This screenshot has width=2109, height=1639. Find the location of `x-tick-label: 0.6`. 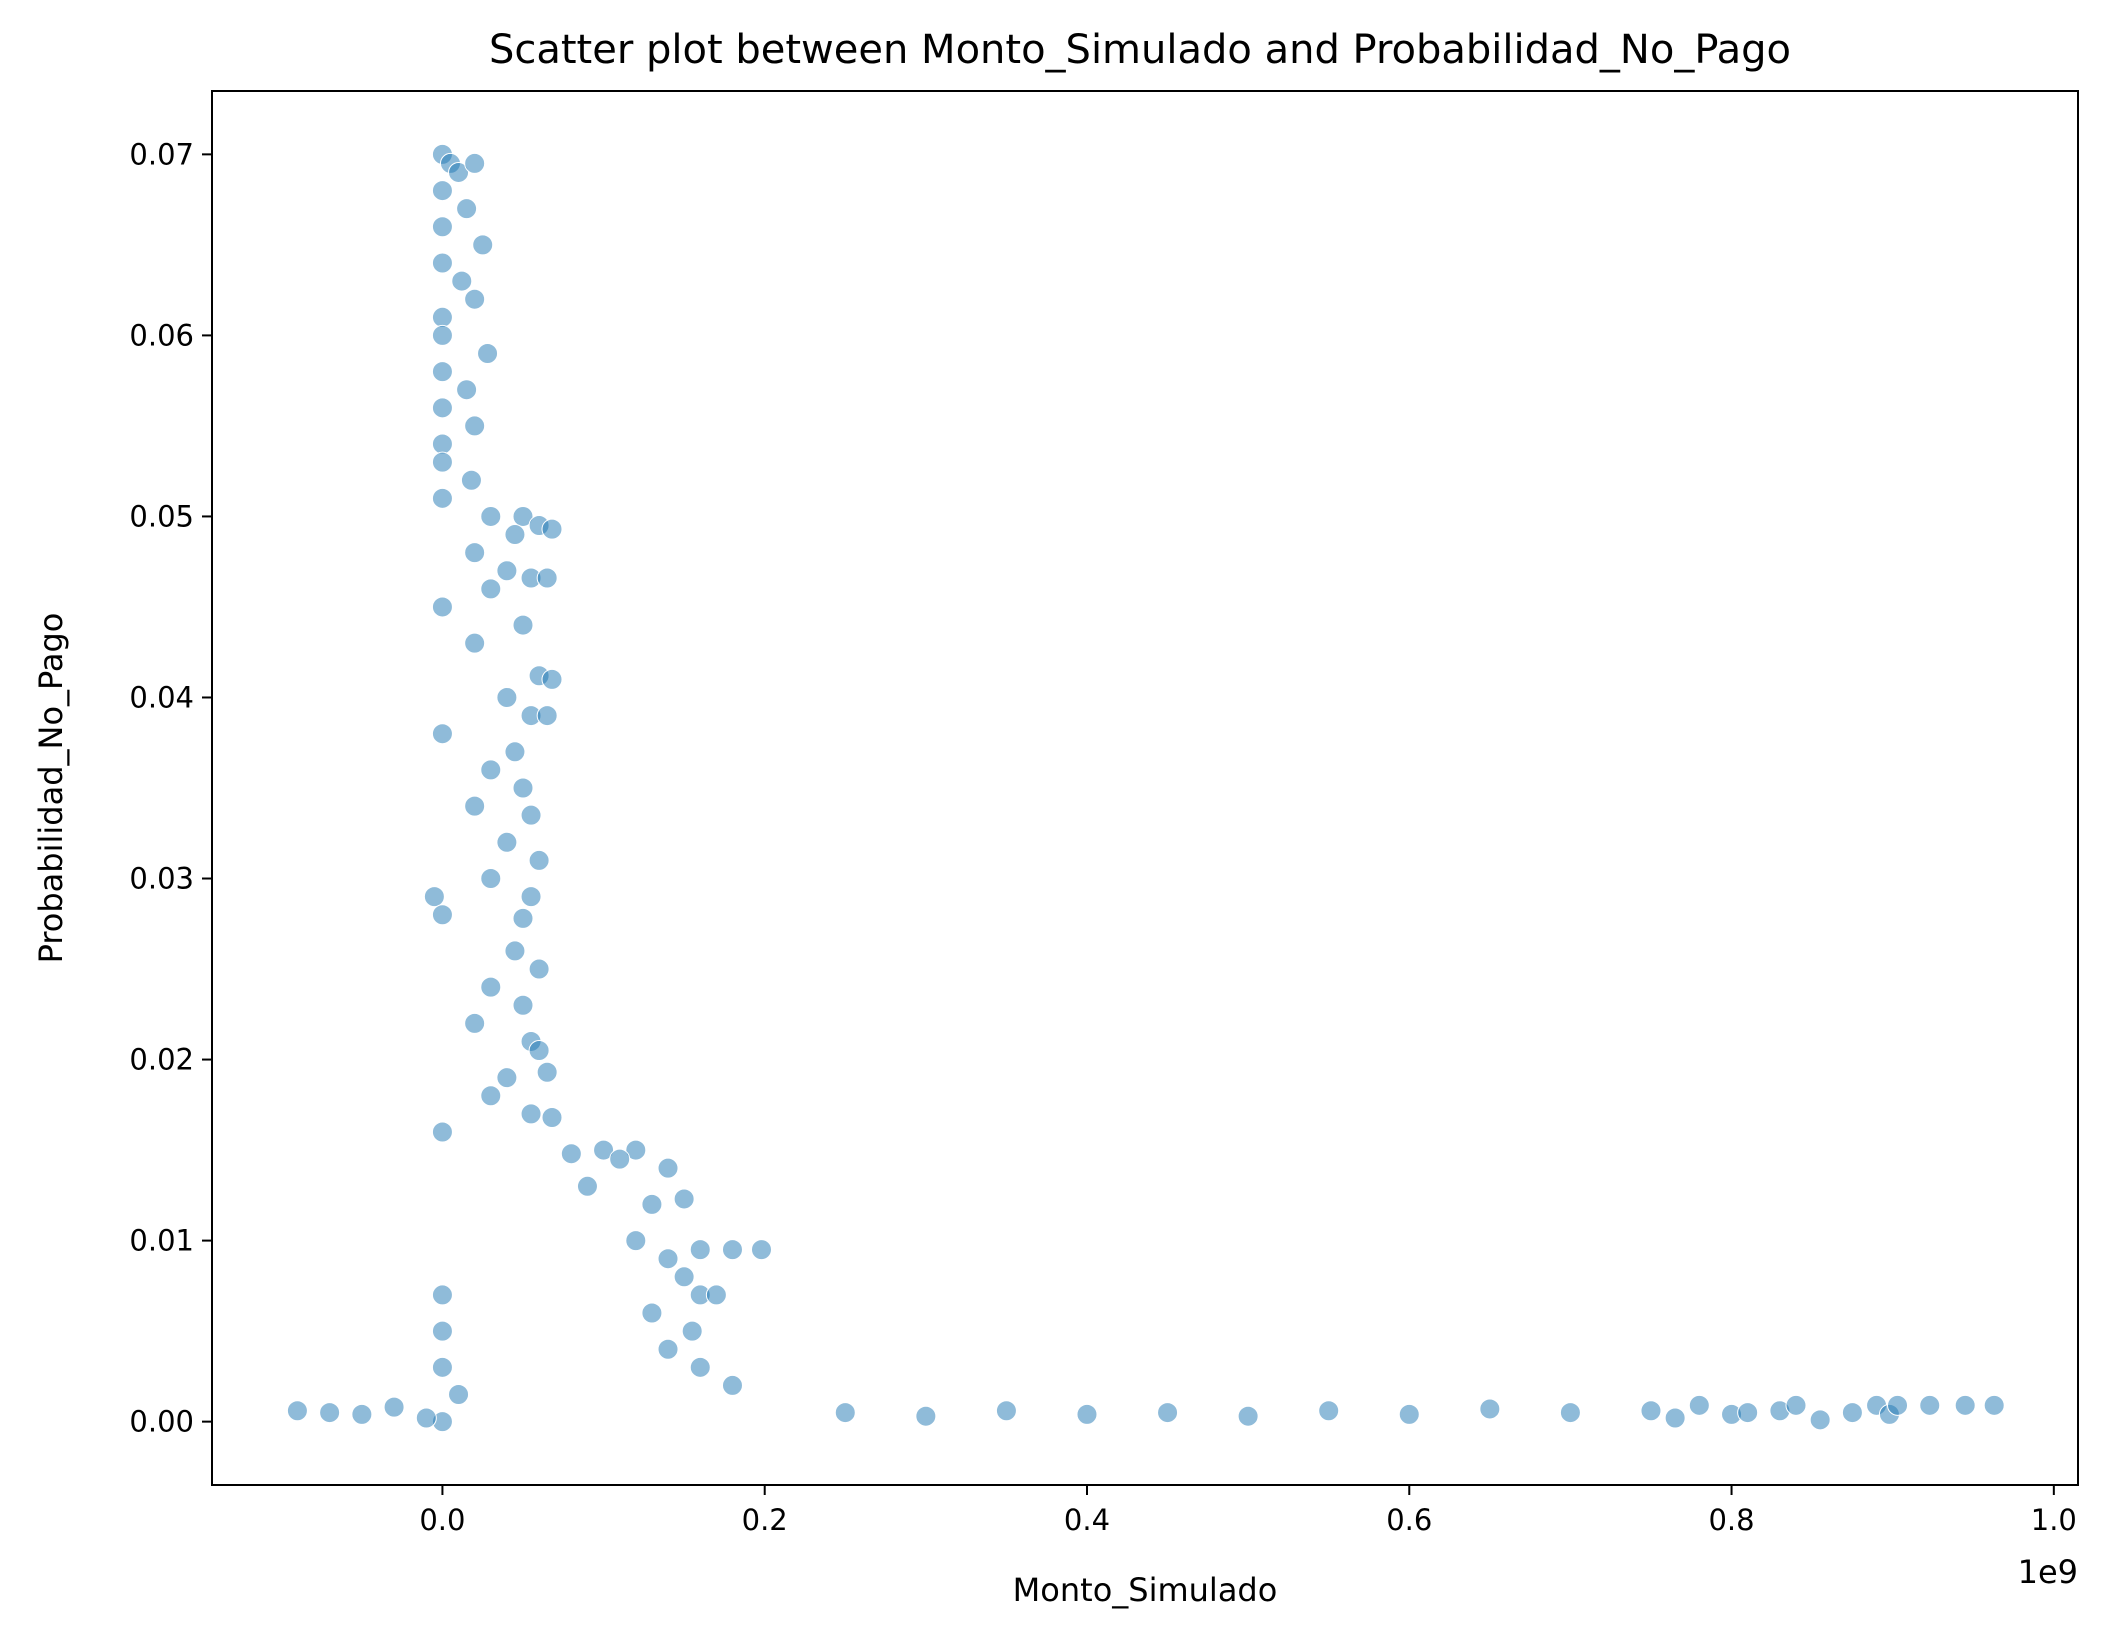

x-tick-label: 0.6 is located at coordinates (1409, 1520).